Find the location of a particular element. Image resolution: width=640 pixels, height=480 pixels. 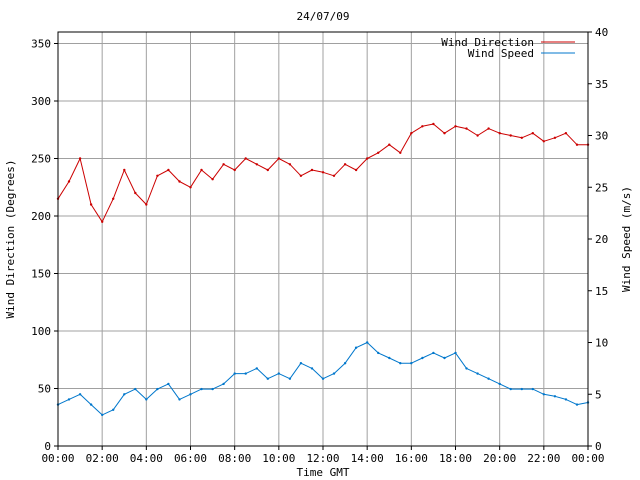

y-right-tick-label: 15 is located at coordinates (601, 291).